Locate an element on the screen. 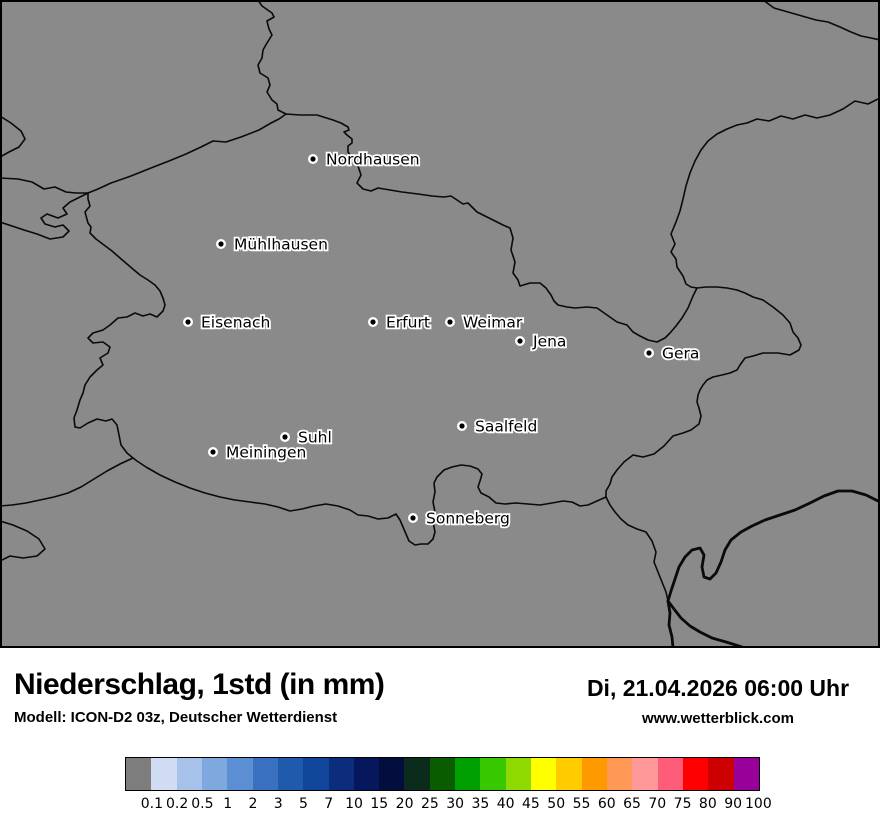 The height and width of the screenshot is (830, 880). national-border-branch is located at coordinates (708, 623).